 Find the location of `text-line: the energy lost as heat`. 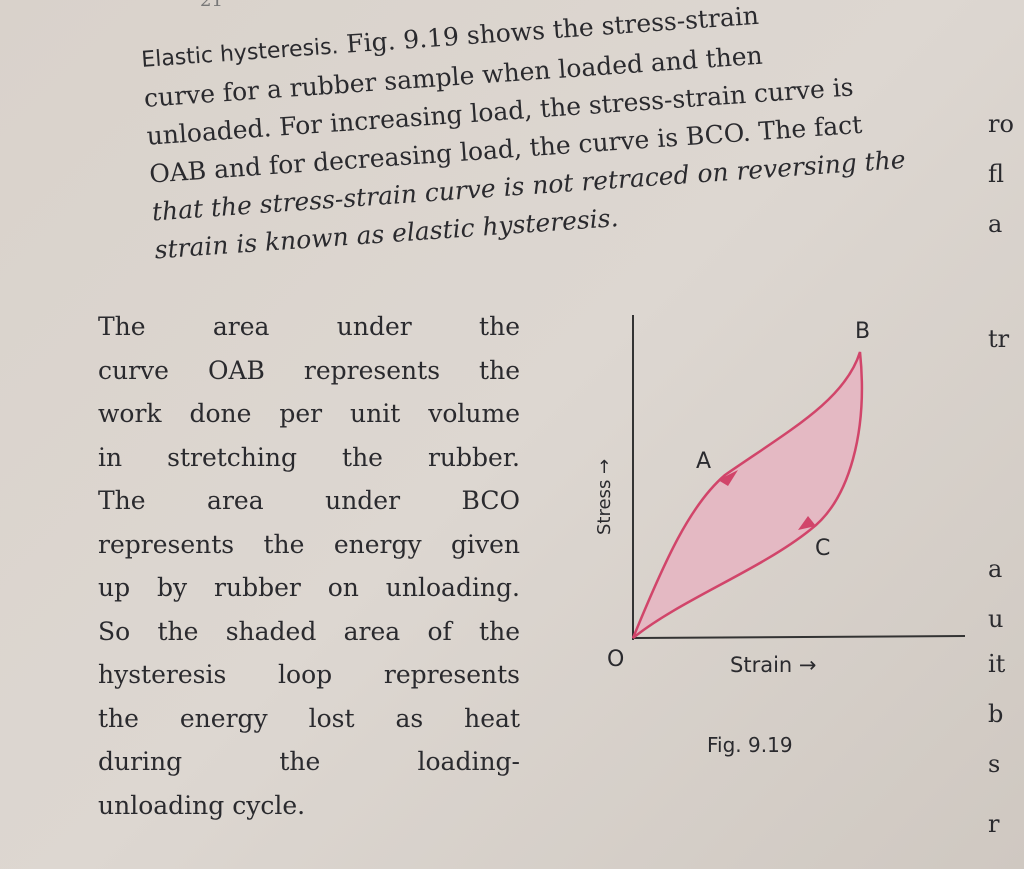

text-line: the energy lost as heat is located at coordinates (309, 718).